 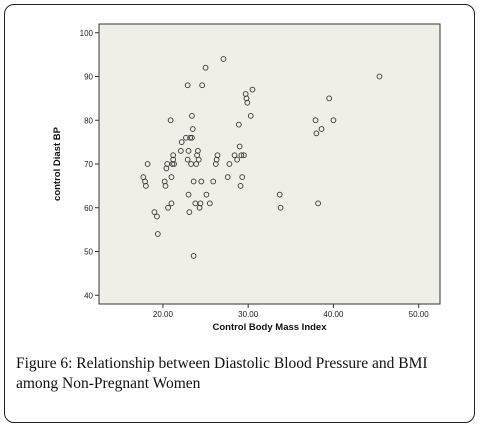 I want to click on x-tick-label: 50.00, so click(x=419, y=314).